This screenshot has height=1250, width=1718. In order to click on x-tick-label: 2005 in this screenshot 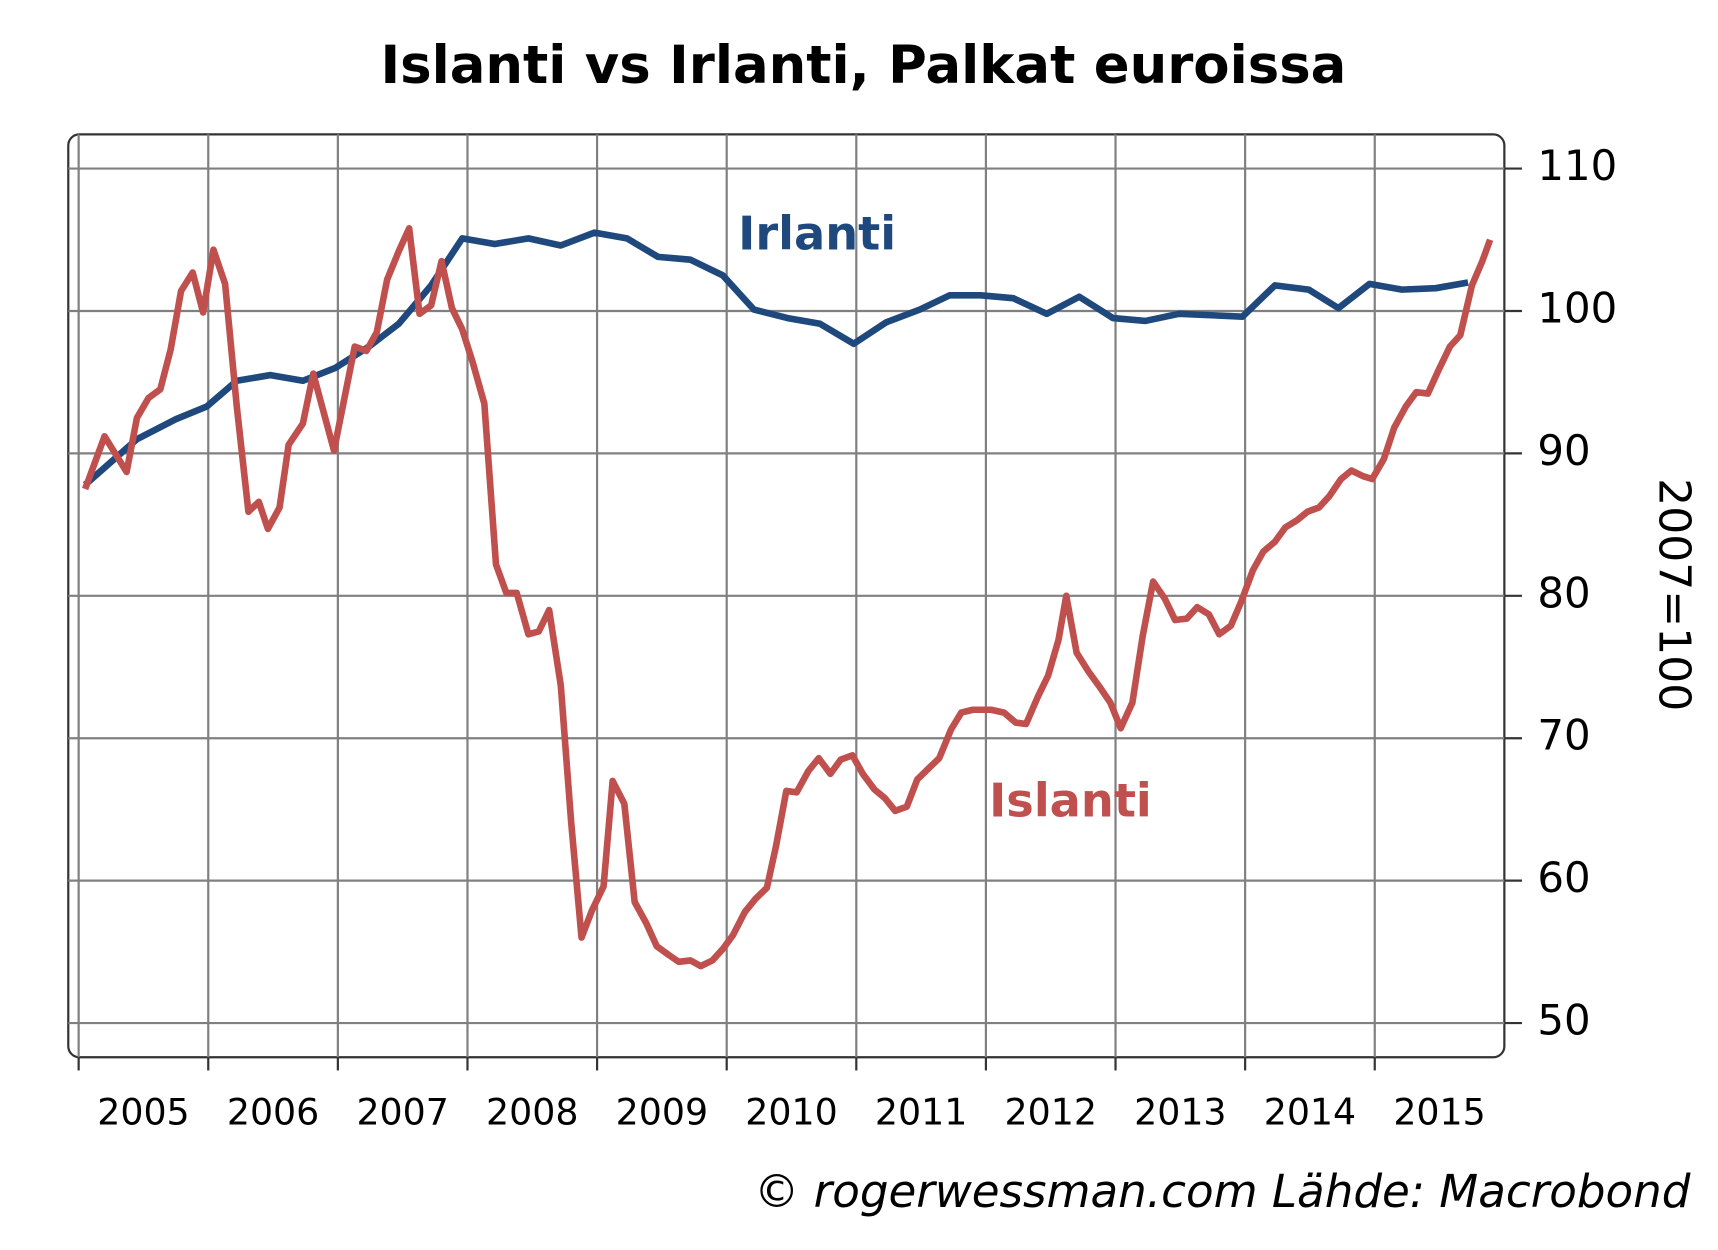, I will do `click(143, 1112)`.